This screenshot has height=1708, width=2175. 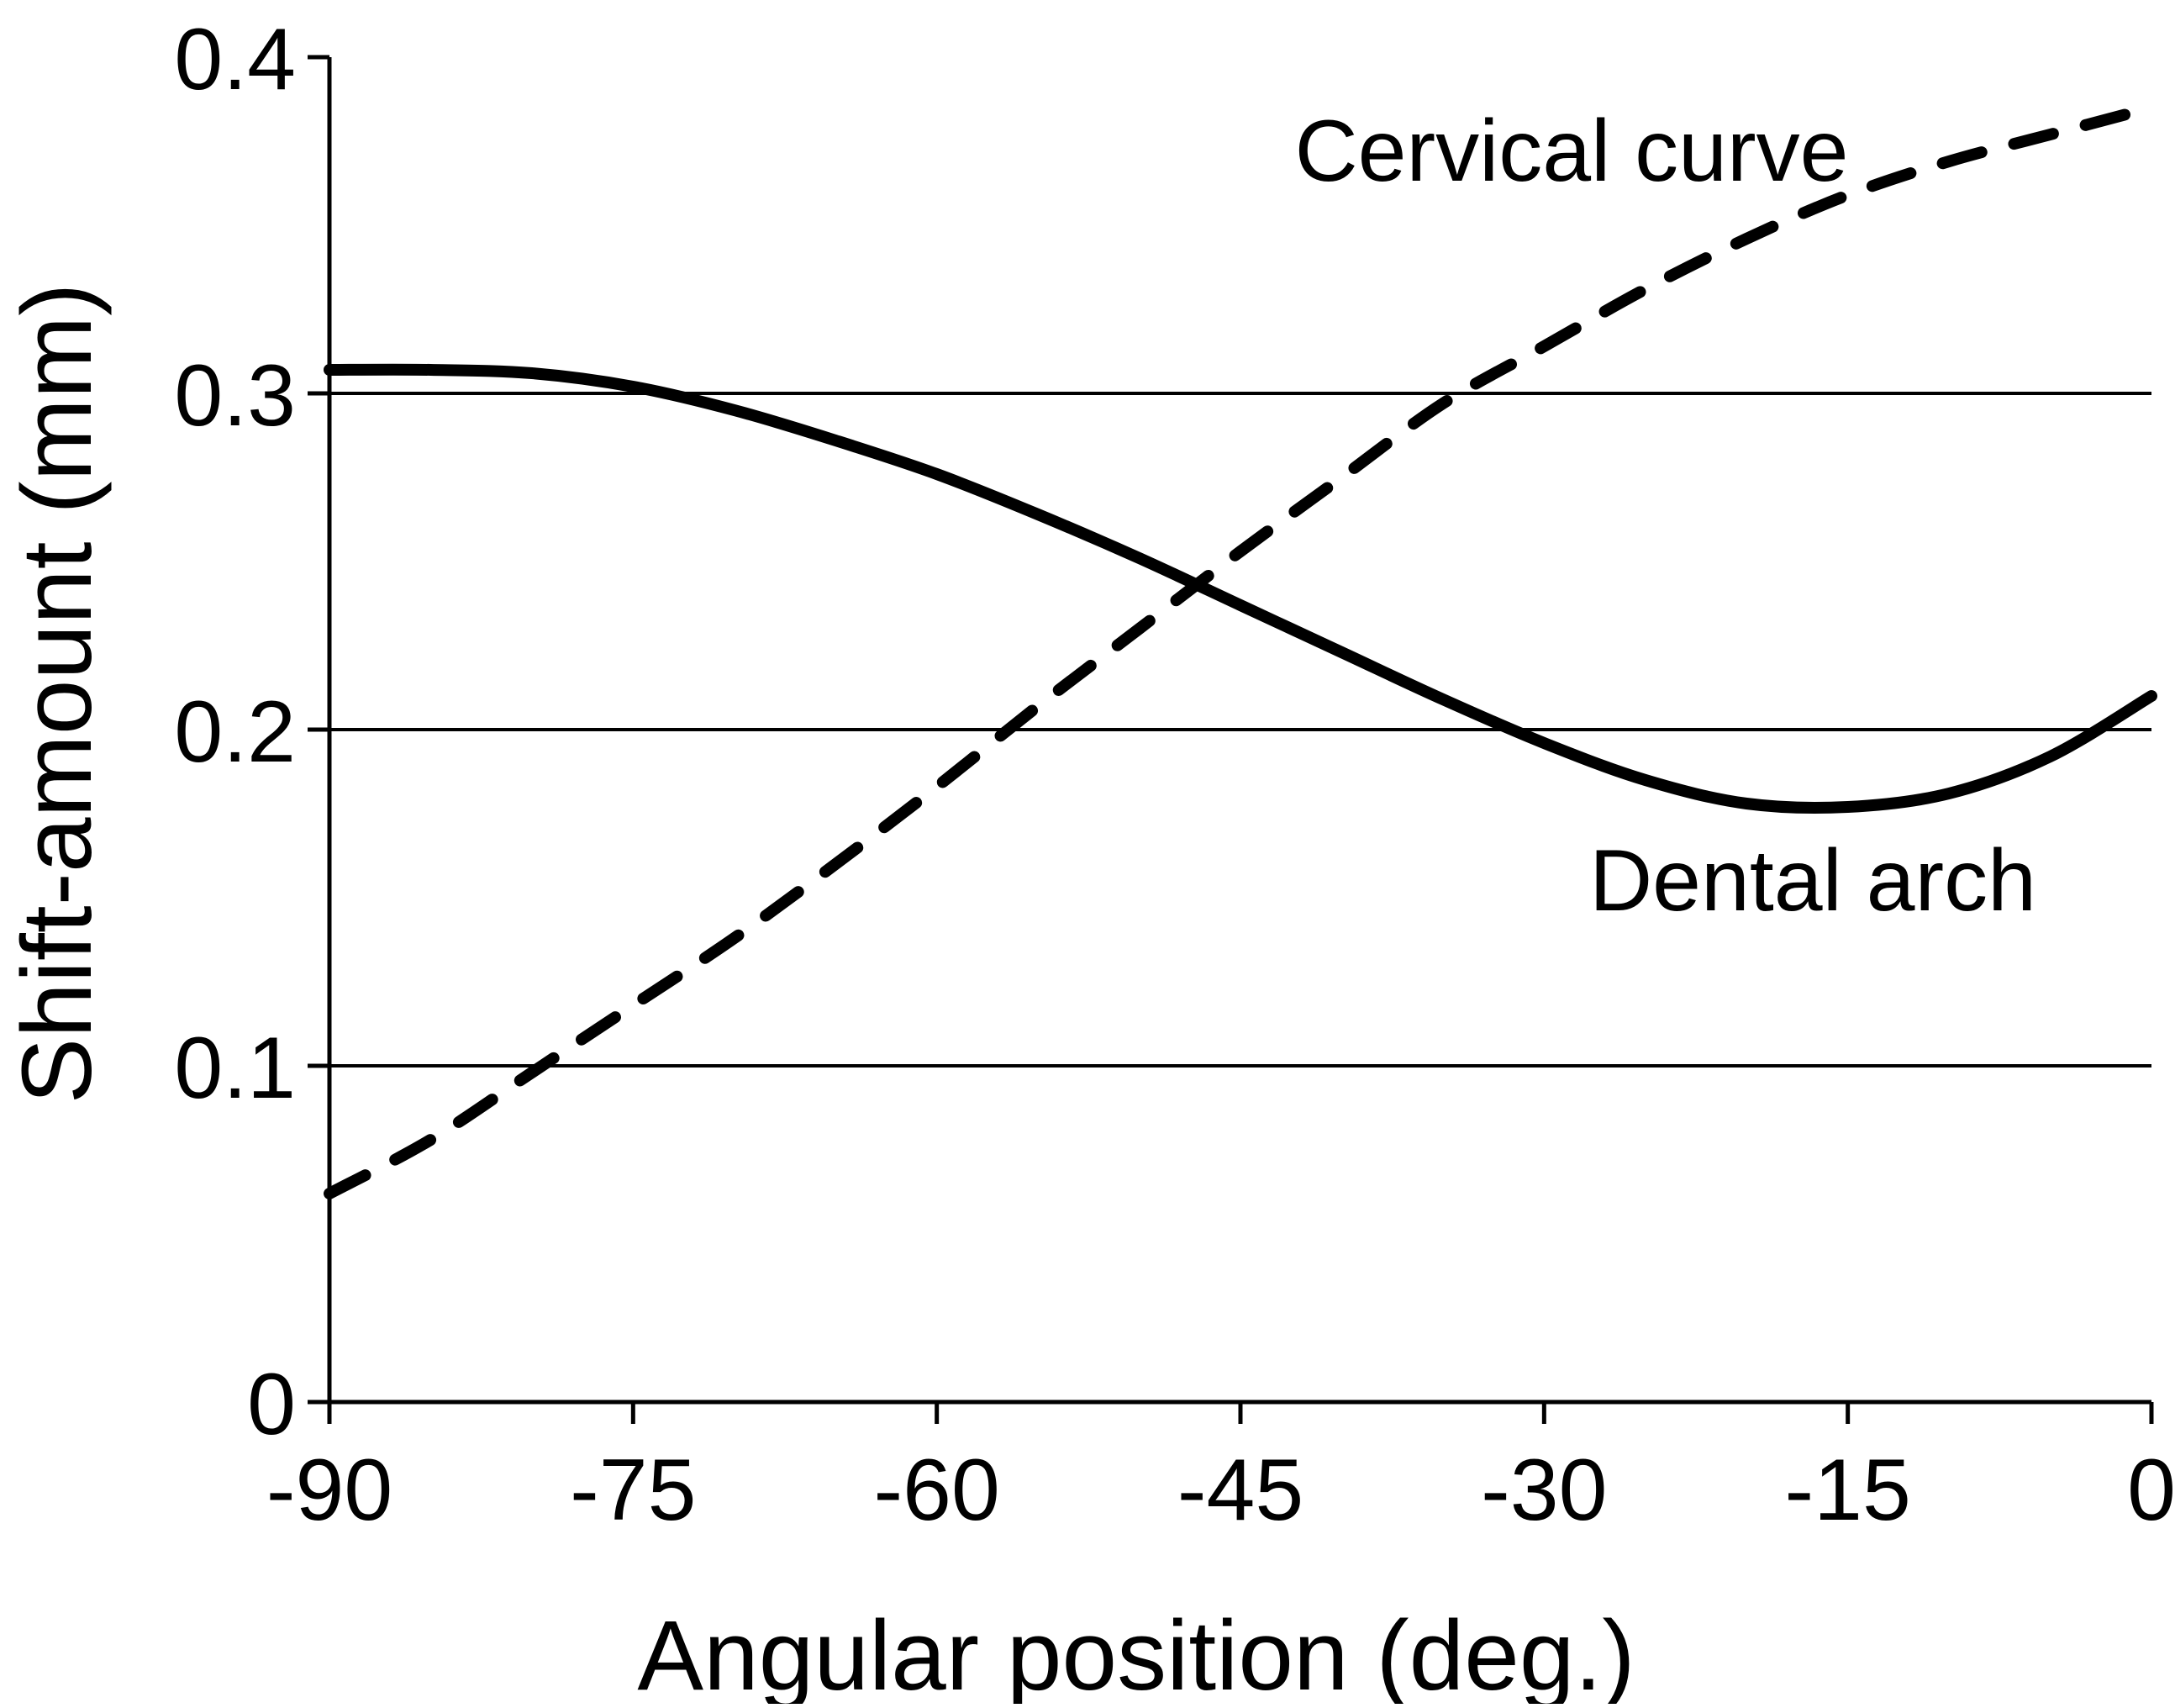 I want to click on y-tick-label-4: 0.4, so click(x=235, y=59).